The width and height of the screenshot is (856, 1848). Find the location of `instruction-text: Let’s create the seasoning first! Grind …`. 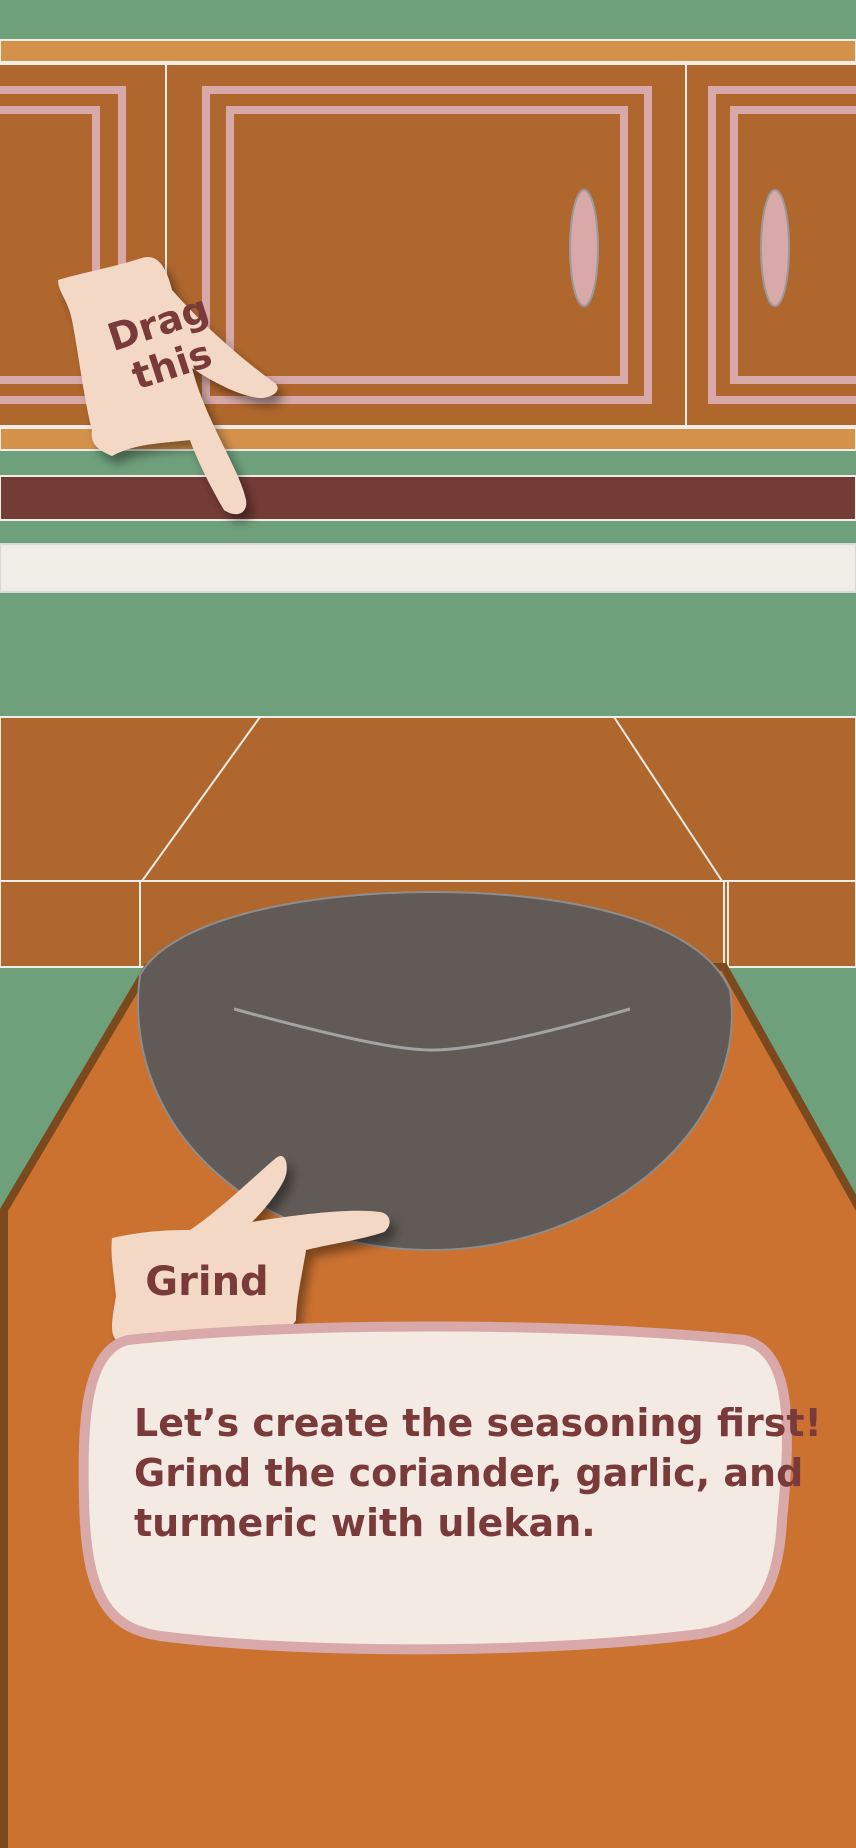

instruction-text: Let’s create the seasoning first! Grind … is located at coordinates (478, 1473).